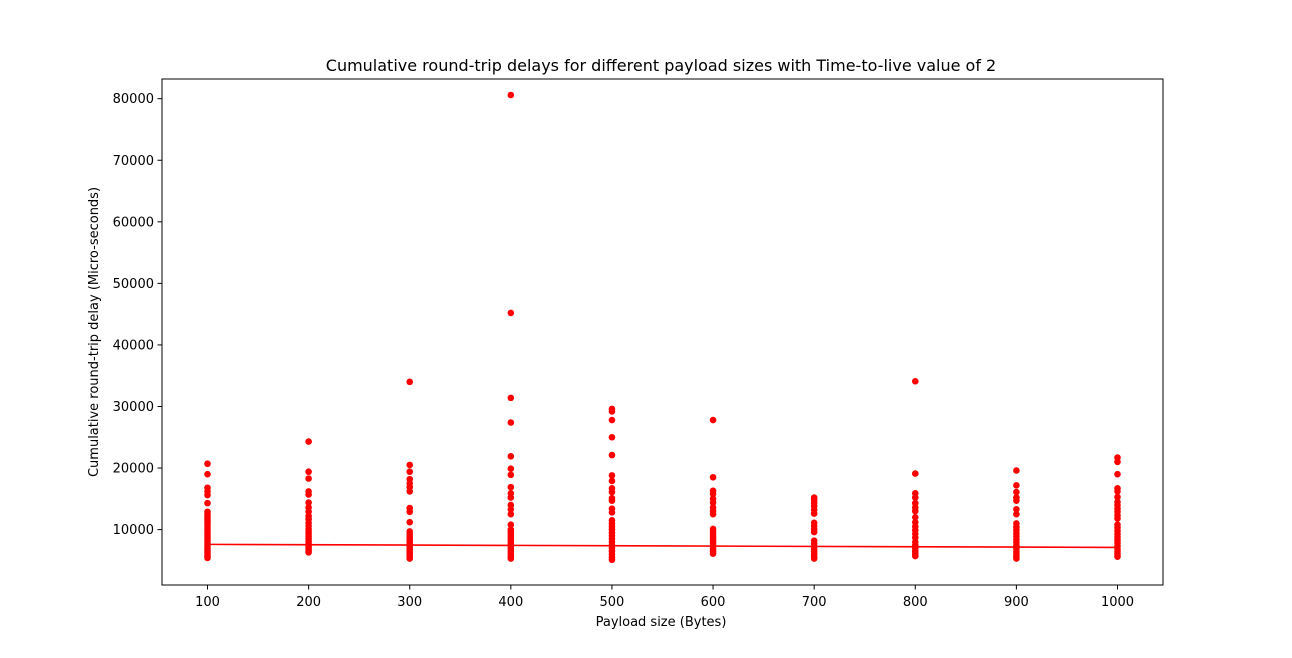 This screenshot has height=658, width=1292. What do you see at coordinates (612, 602) in the screenshot?
I see `x-tick-label: 500` at bounding box center [612, 602].